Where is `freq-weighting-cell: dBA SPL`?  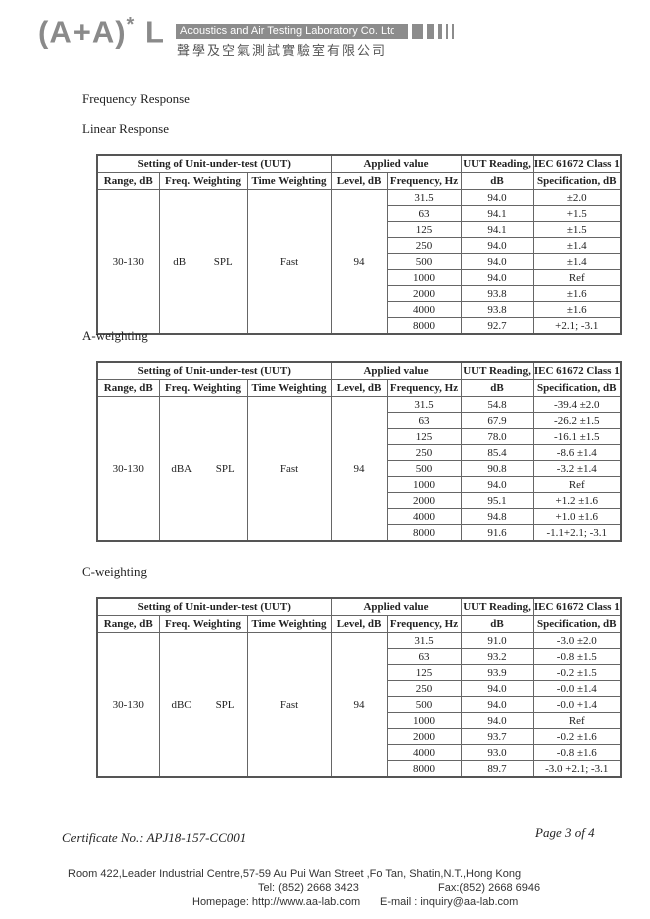 freq-weighting-cell: dBA SPL is located at coordinates (203, 469).